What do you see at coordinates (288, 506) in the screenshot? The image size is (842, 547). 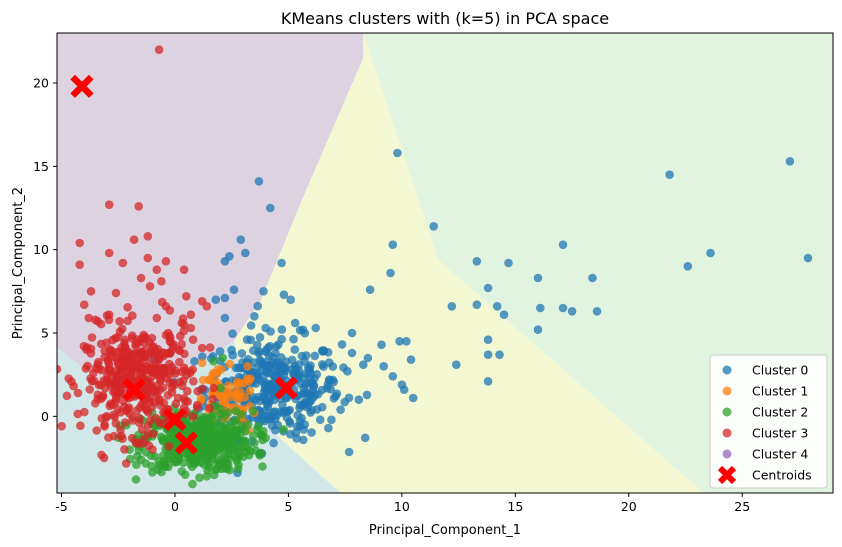 I see `x-tick-label: 5` at bounding box center [288, 506].